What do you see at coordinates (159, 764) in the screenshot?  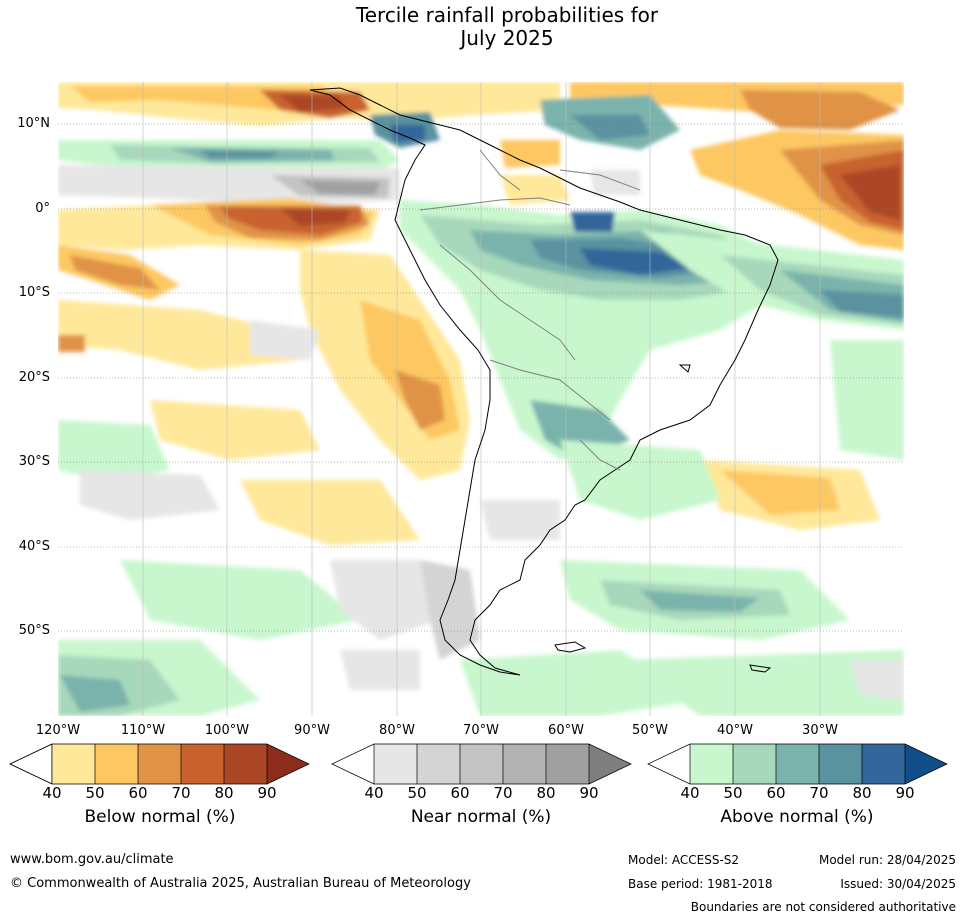 I see `colorbar-below` at bounding box center [159, 764].